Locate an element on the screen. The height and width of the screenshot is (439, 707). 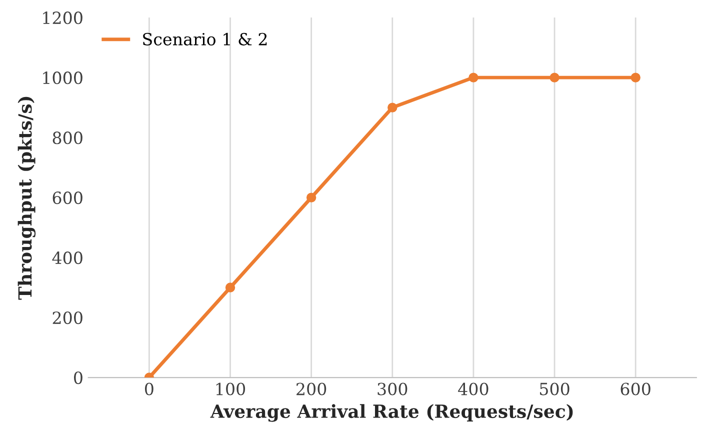
y-tick-label: 0 is located at coordinates (78, 378).